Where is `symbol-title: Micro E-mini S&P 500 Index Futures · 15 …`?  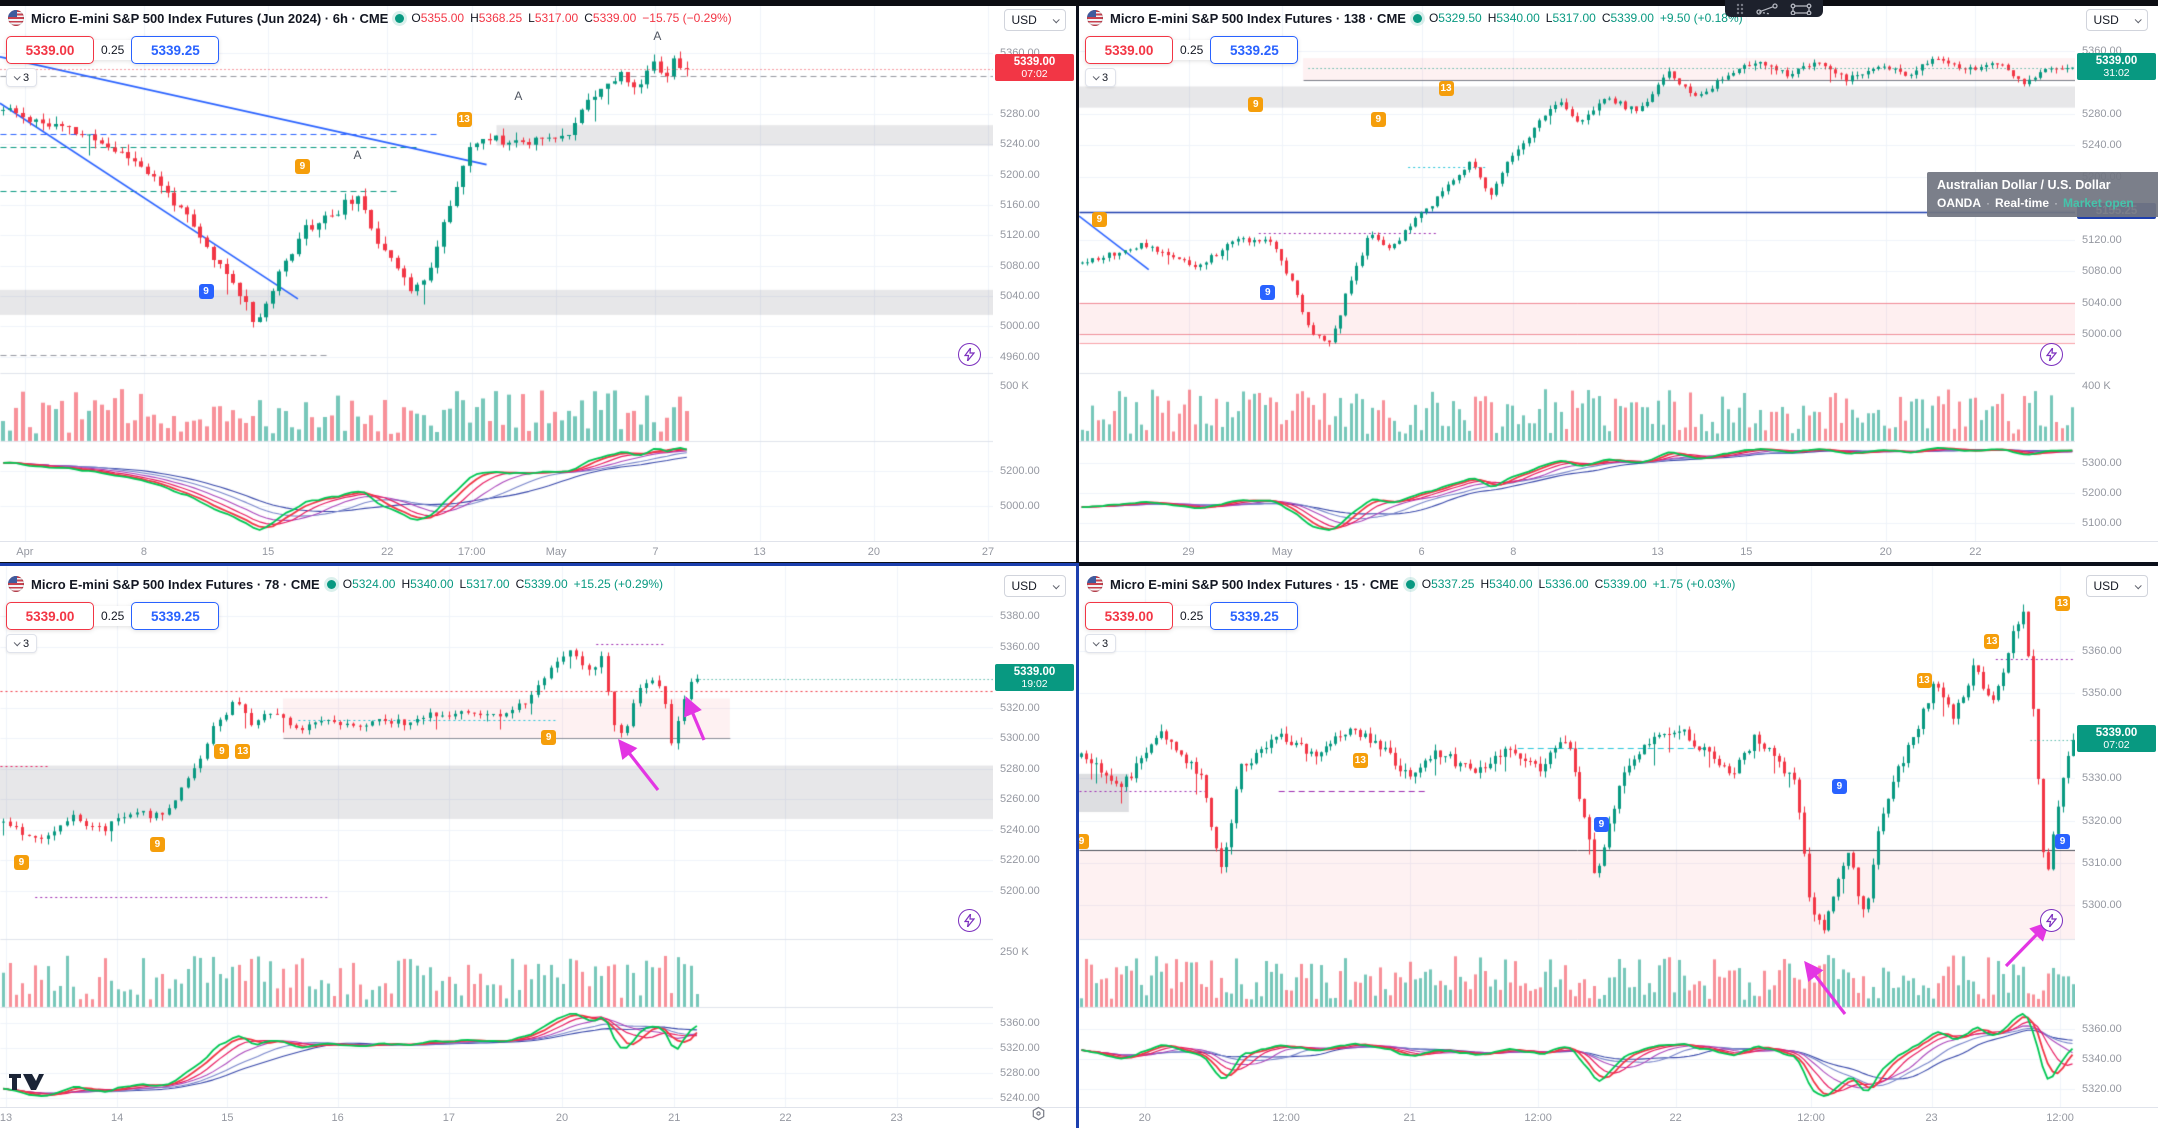
symbol-title: Micro E-mini S&P 500 Index Futures · 15 … is located at coordinates (1254, 584).